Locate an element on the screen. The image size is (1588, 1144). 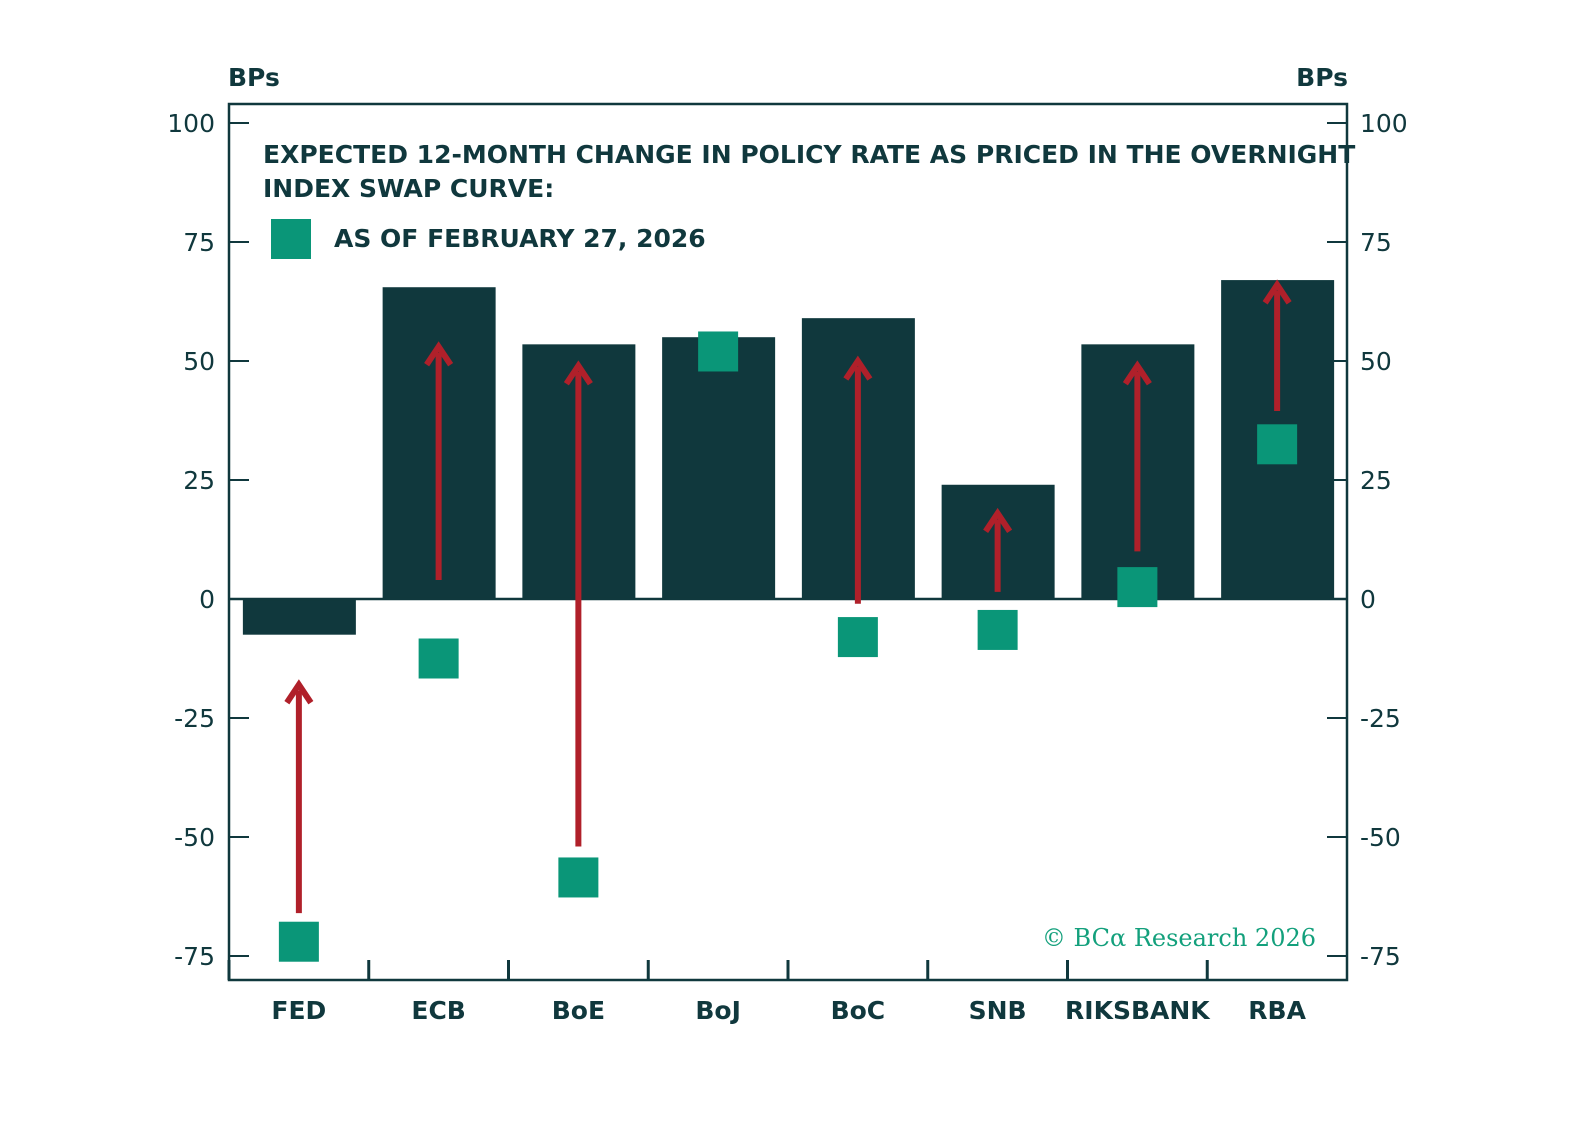
bar-fed is located at coordinates (299, 617).